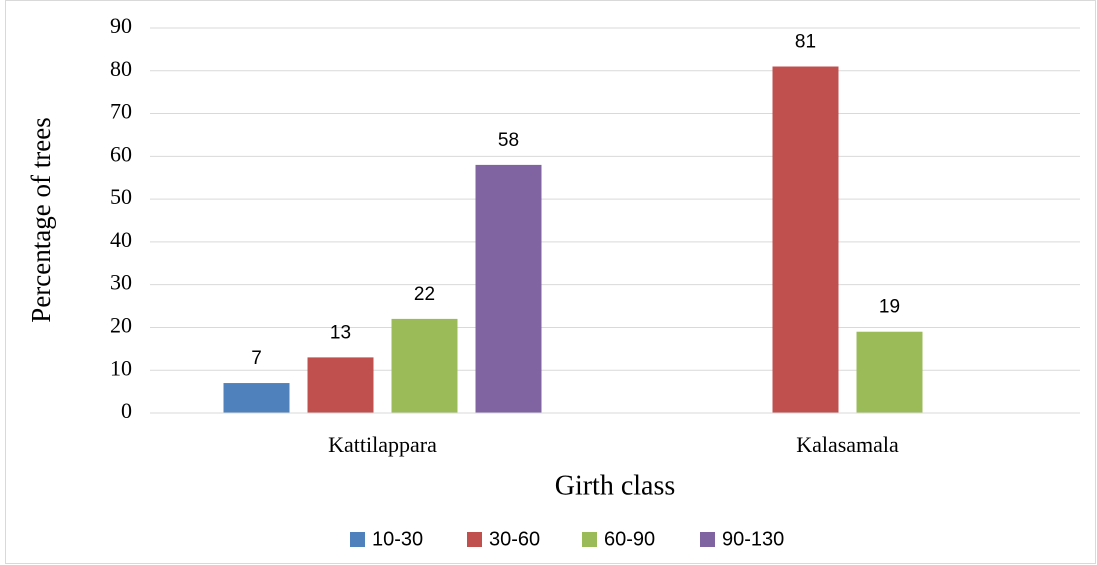 The width and height of the screenshot is (1097, 565). I want to click on data-label: 7, so click(256, 358).